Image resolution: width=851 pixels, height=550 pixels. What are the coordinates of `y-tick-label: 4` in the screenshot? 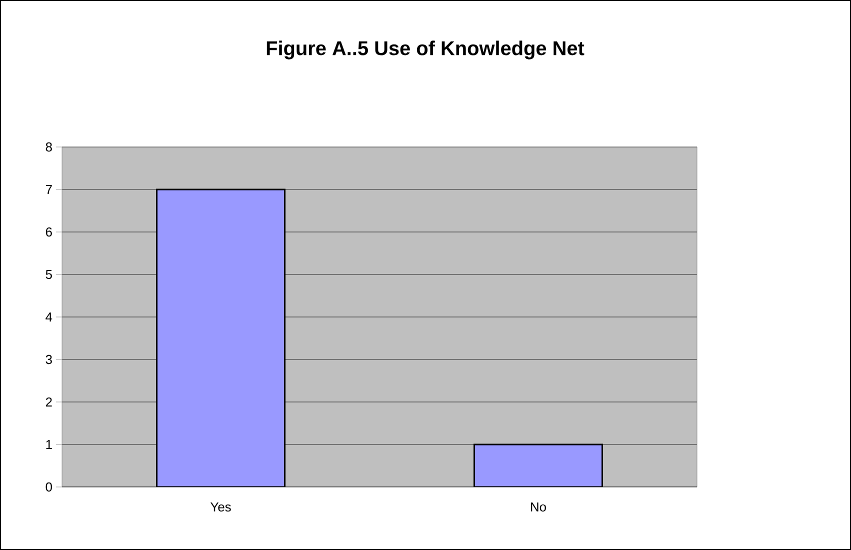 It's located at (49, 317).